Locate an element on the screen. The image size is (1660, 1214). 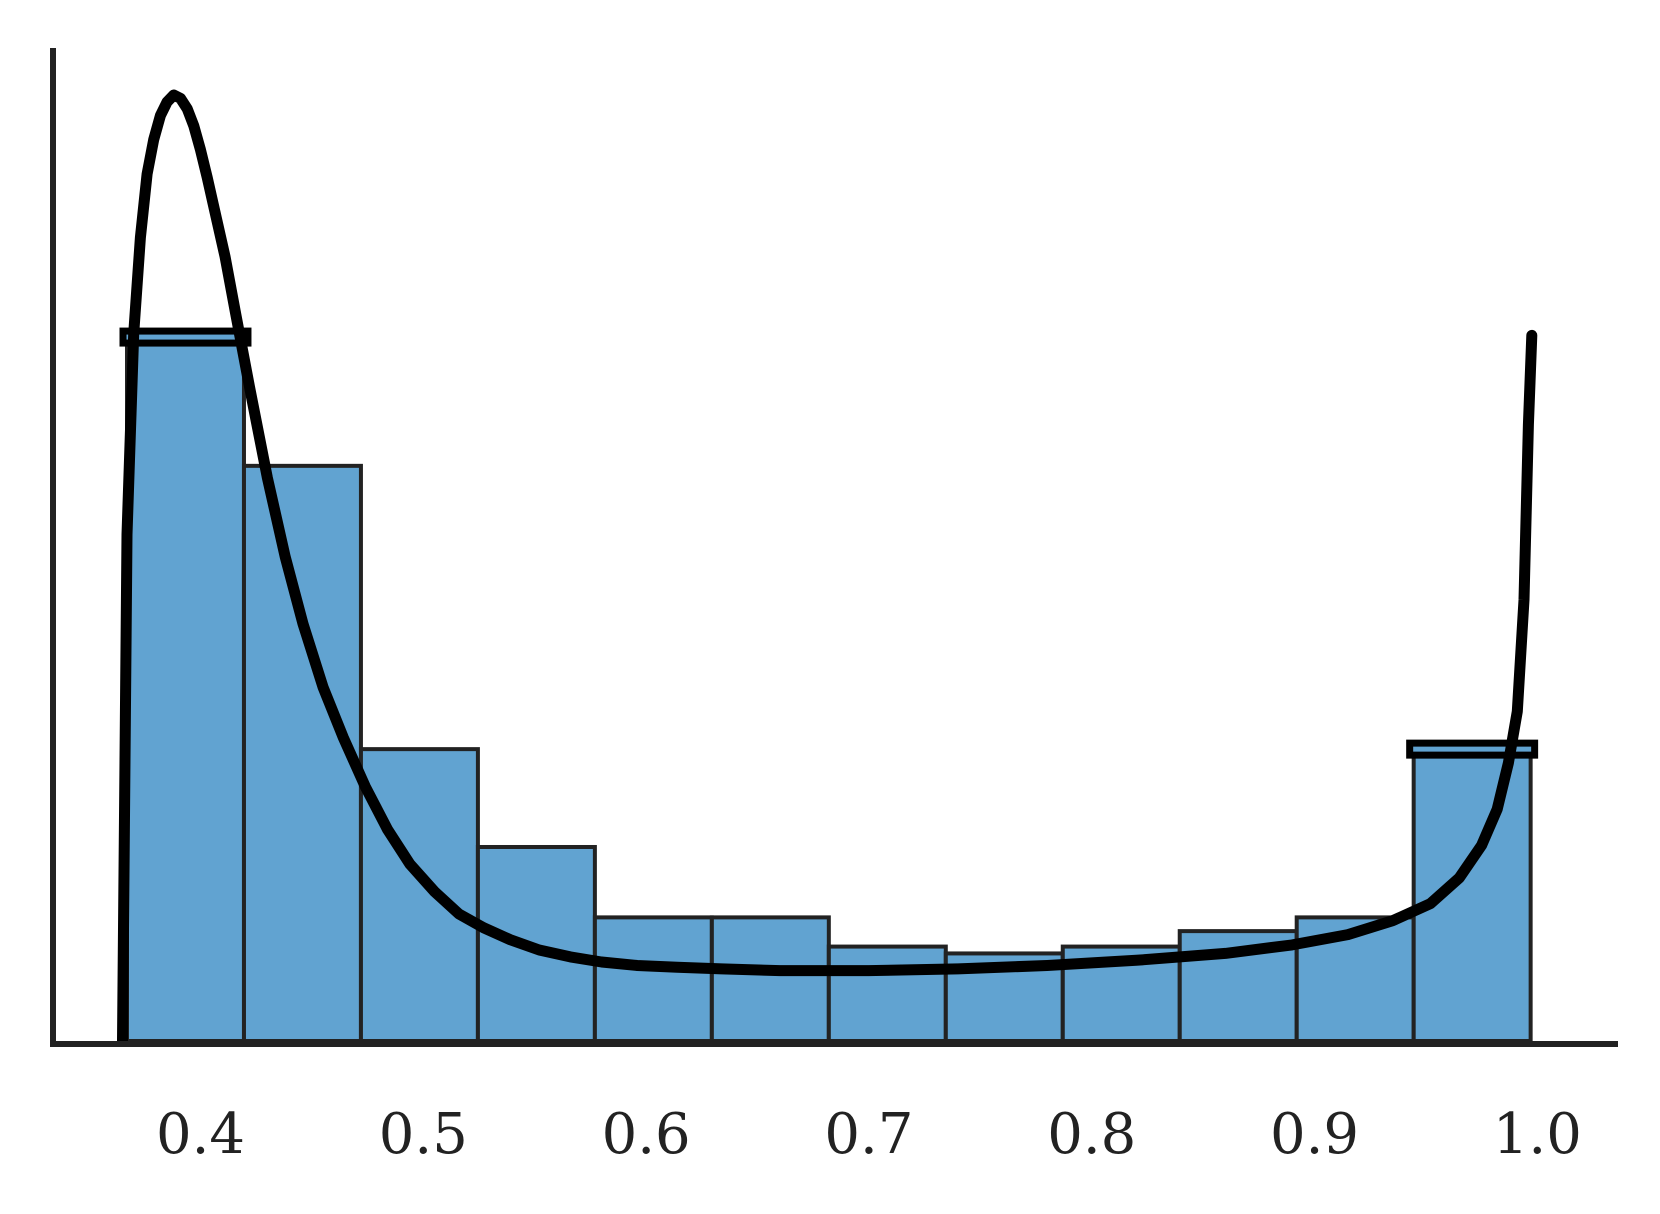
x-tick-label: 1.0 is located at coordinates (1537, 1134).